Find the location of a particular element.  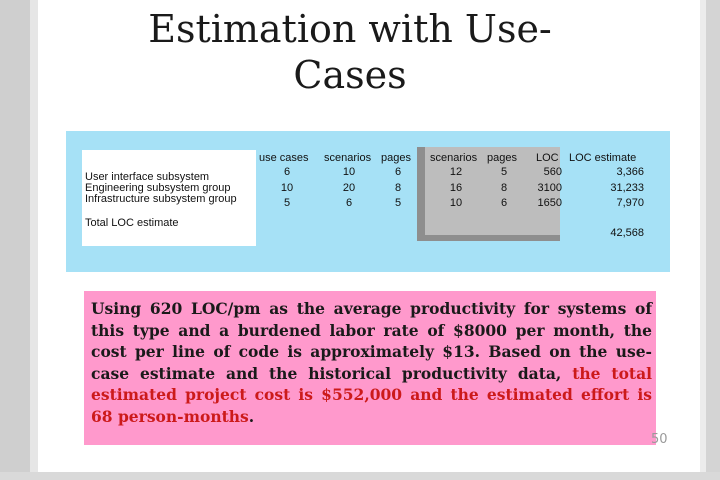

total-loc-value: 42,568 is located at coordinates (627, 233).